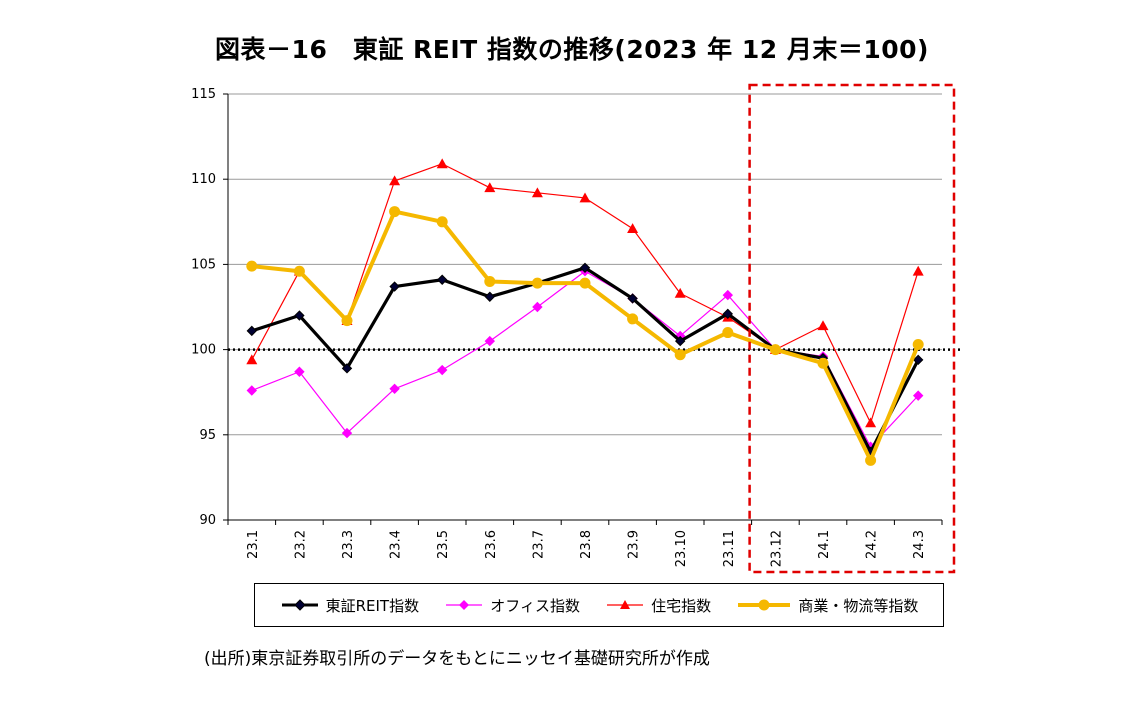  I want to click on x-tick-label: 23.6, so click(491, 544).